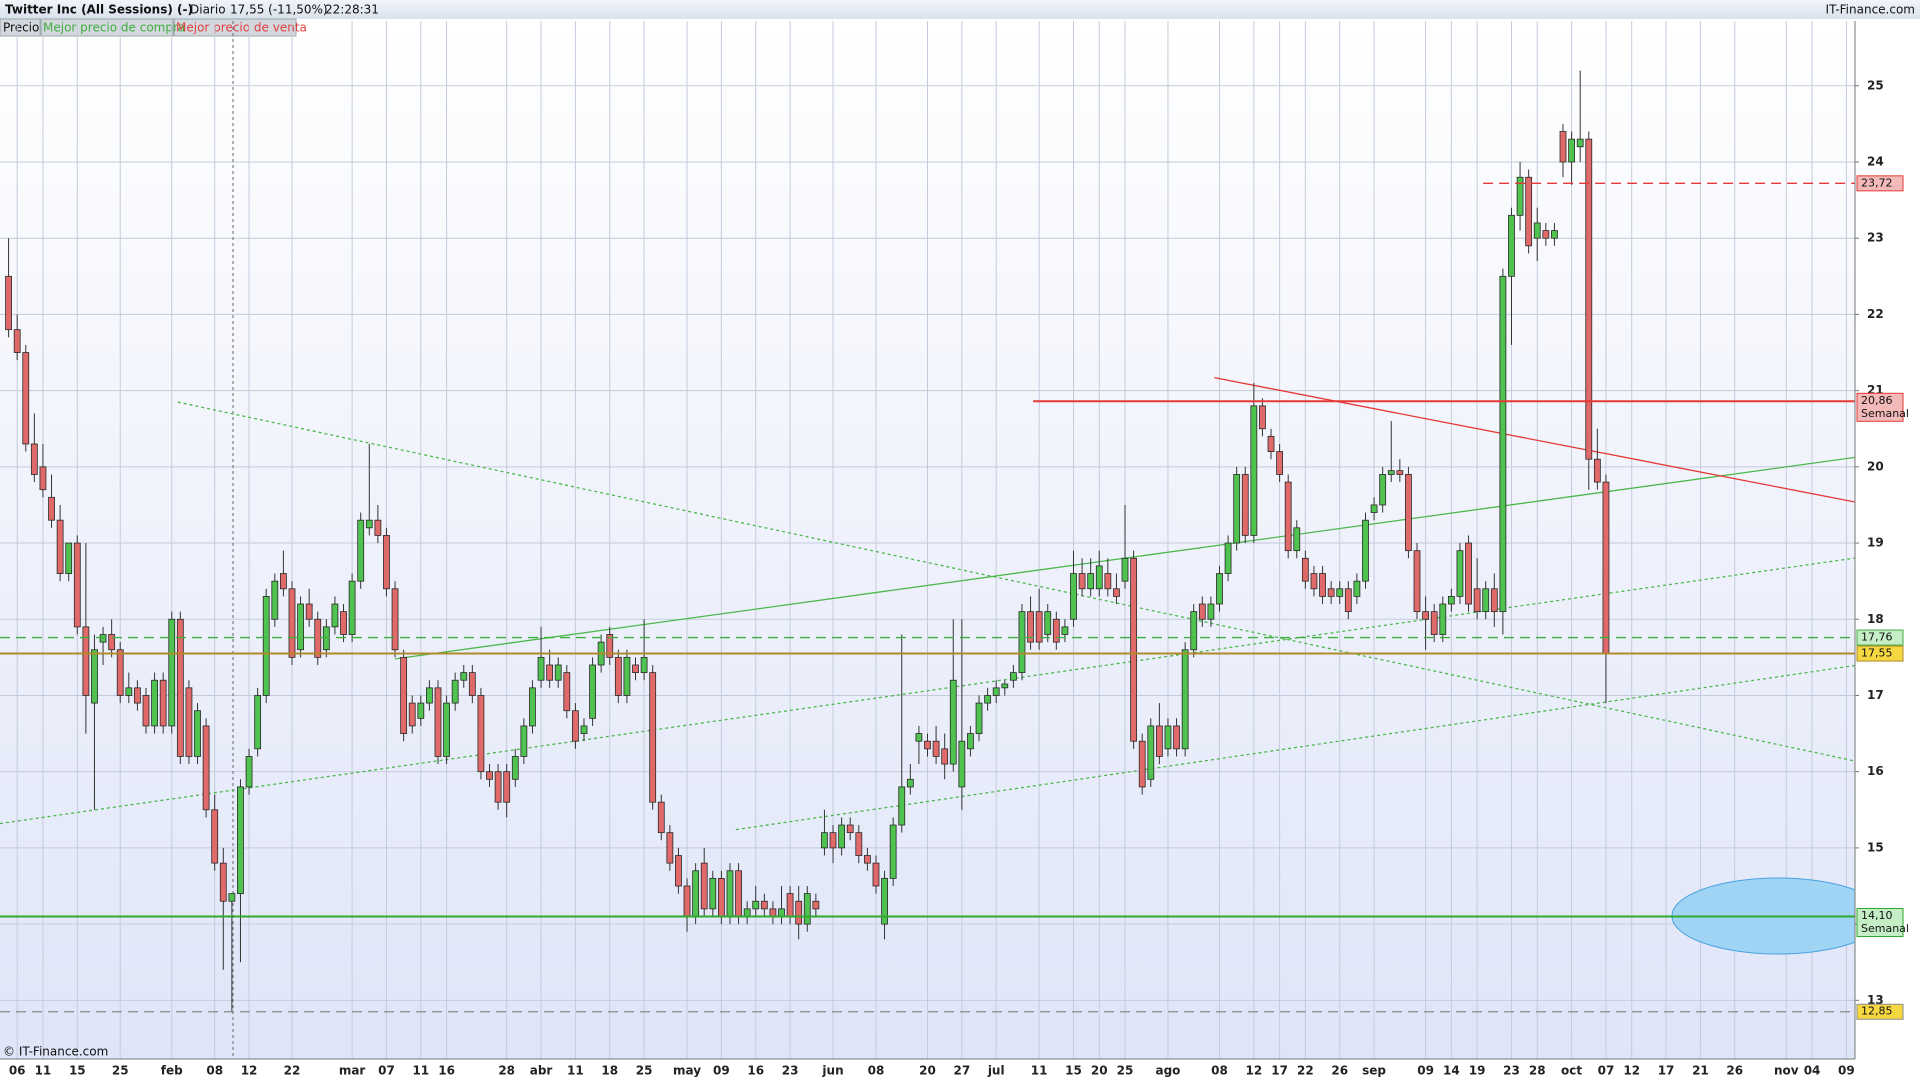 The height and width of the screenshot is (1080, 1920). What do you see at coordinates (99, 10) in the screenshot?
I see `instrument-title: Twitter Inc (All Sessions) (-)` at bounding box center [99, 10].